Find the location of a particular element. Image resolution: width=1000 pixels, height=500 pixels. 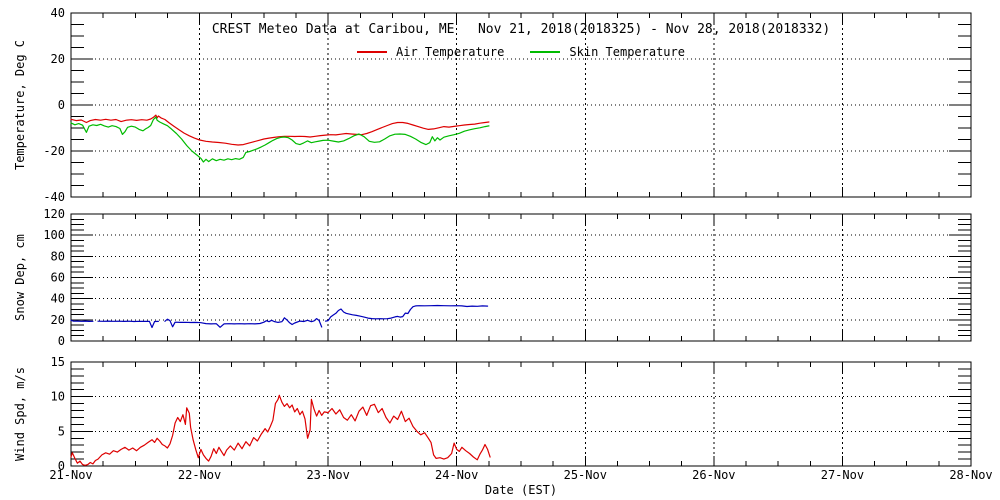

y-tick-label: 15 is located at coordinates (58, 362).